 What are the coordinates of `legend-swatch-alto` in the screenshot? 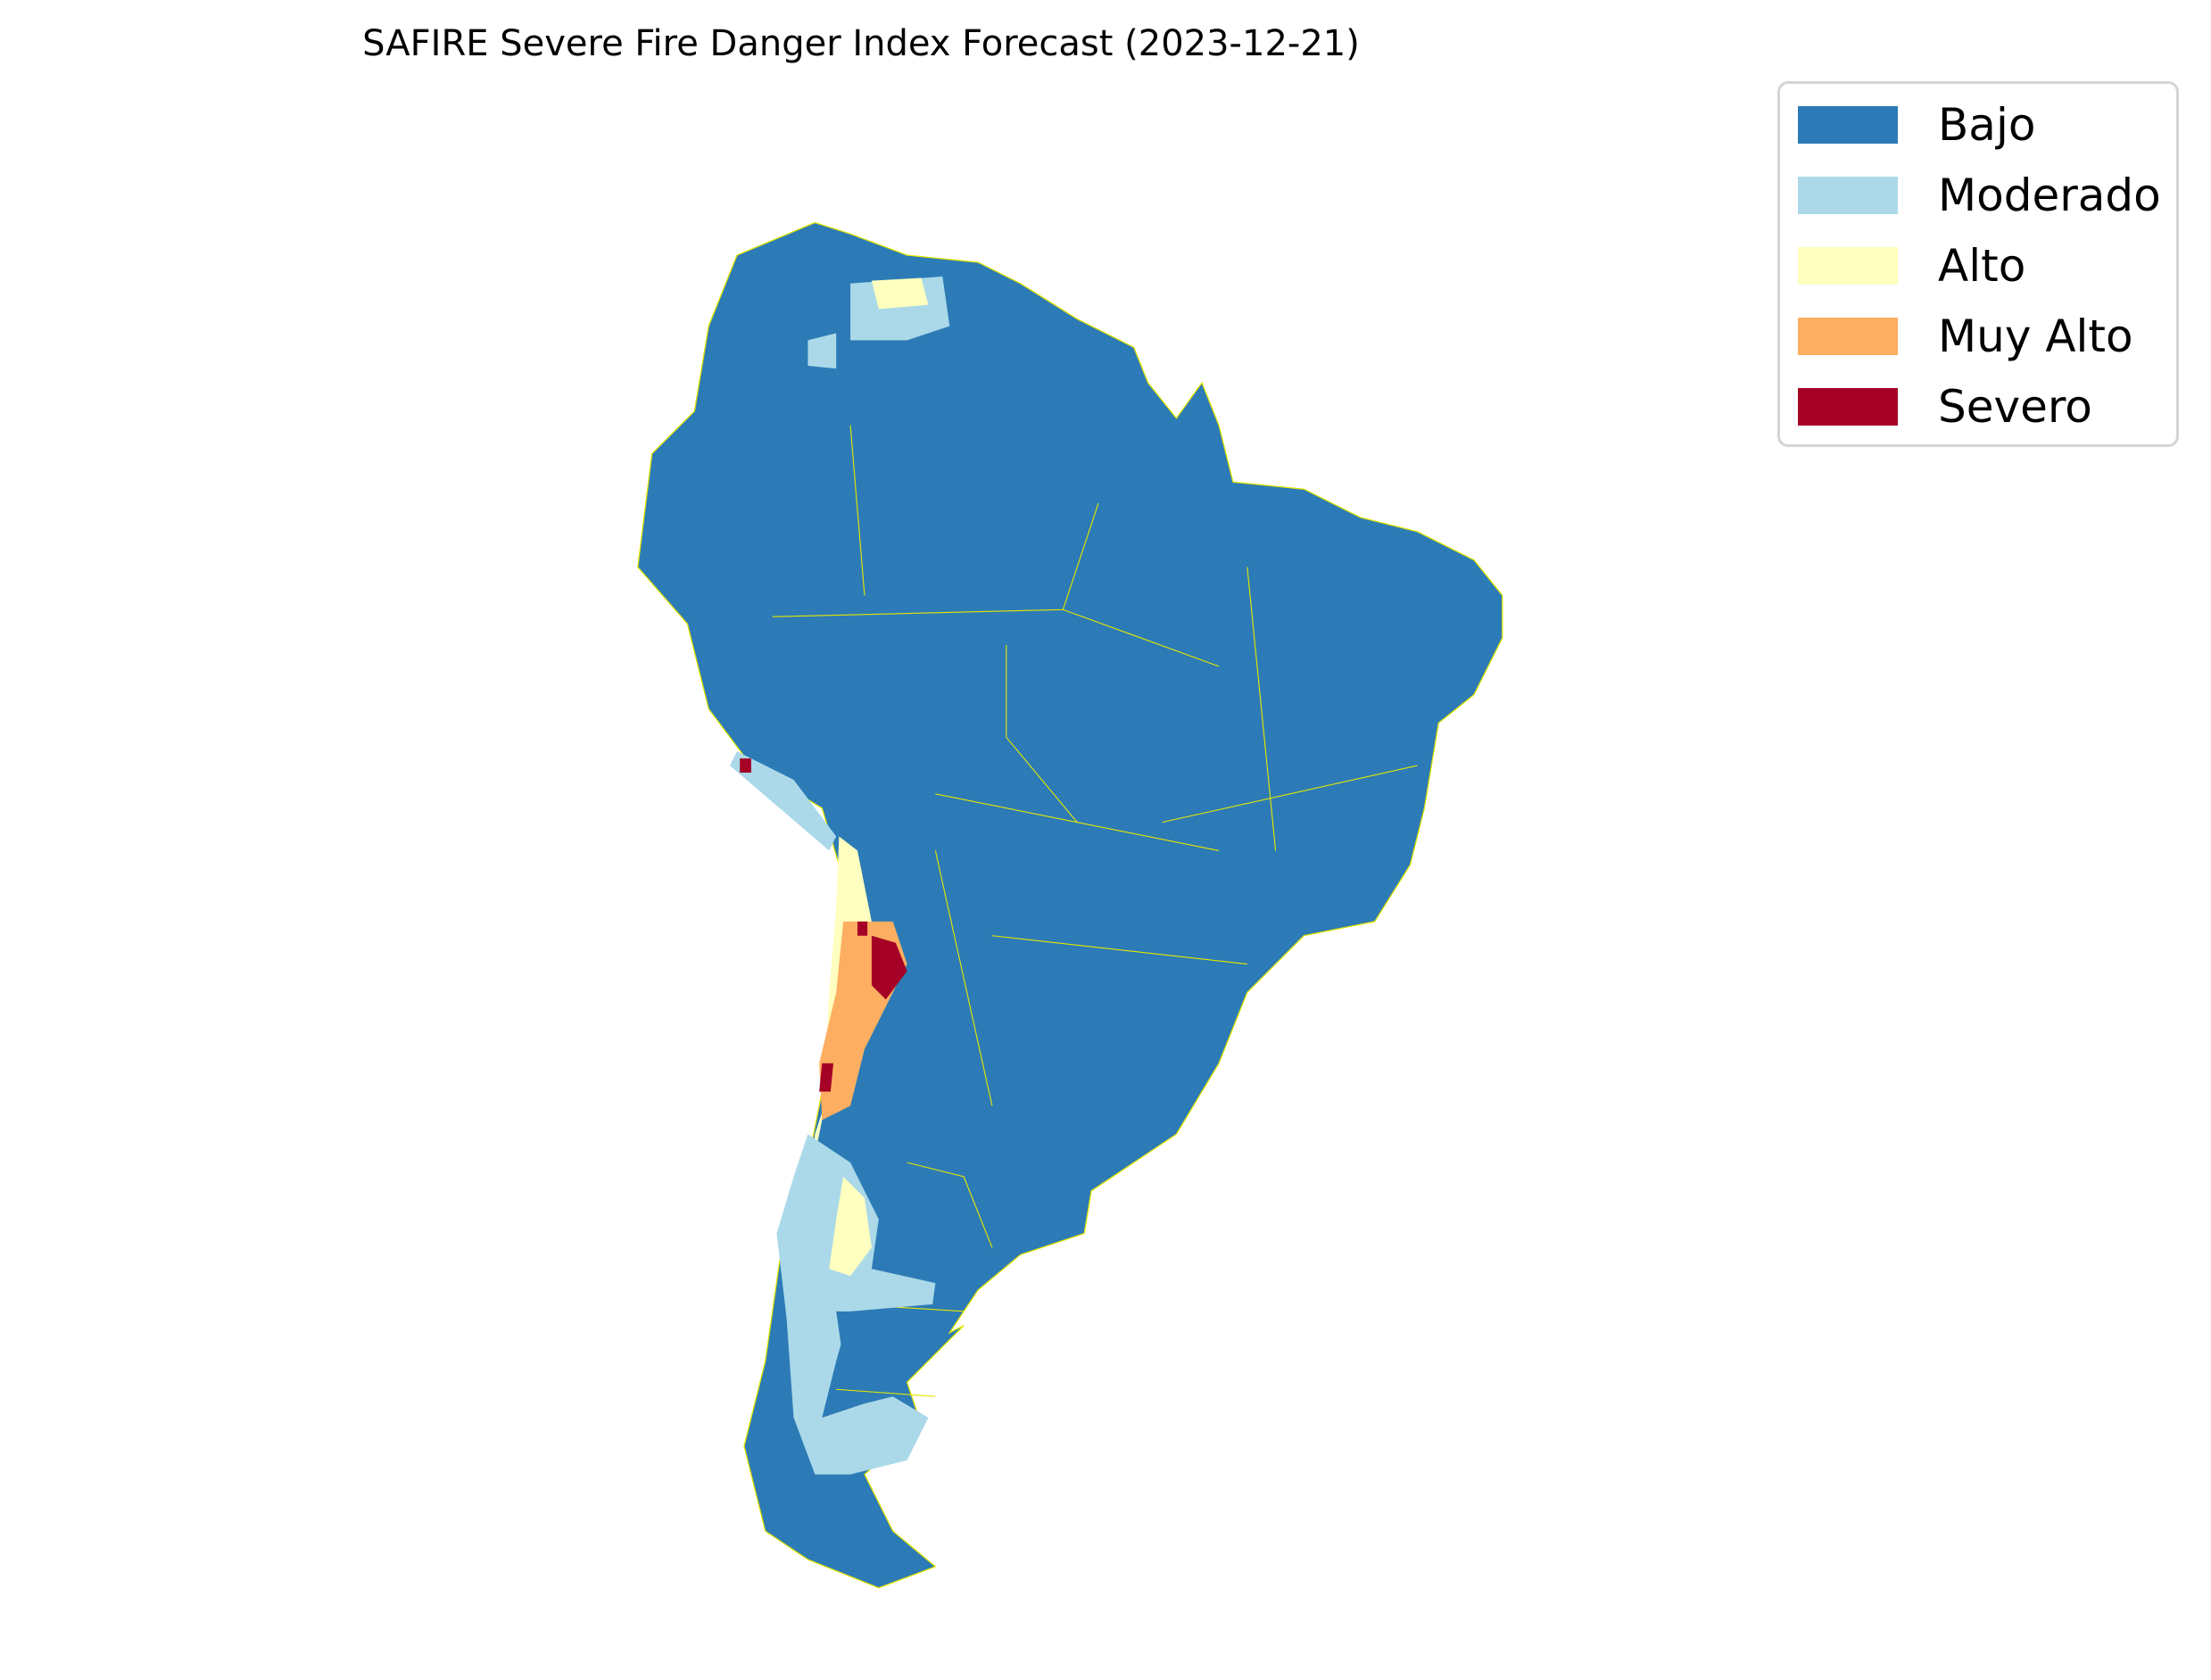 It's located at (1848, 266).